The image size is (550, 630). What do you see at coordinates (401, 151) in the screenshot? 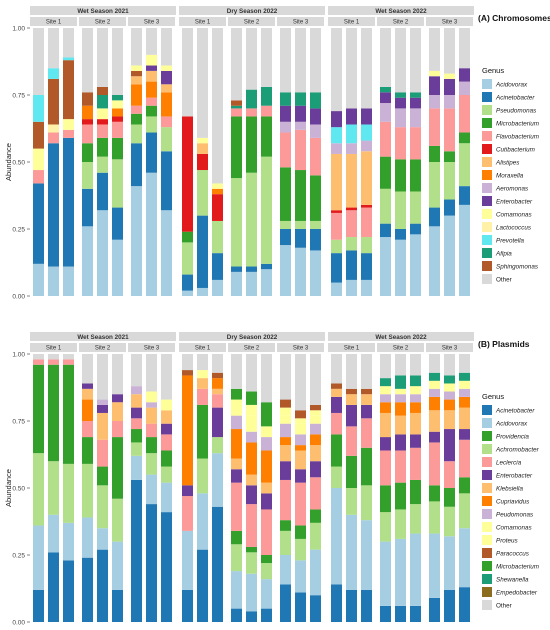
I see `season-group: Wet Season 2022 Site 1 Site 2 Site 3` at bounding box center [401, 151].